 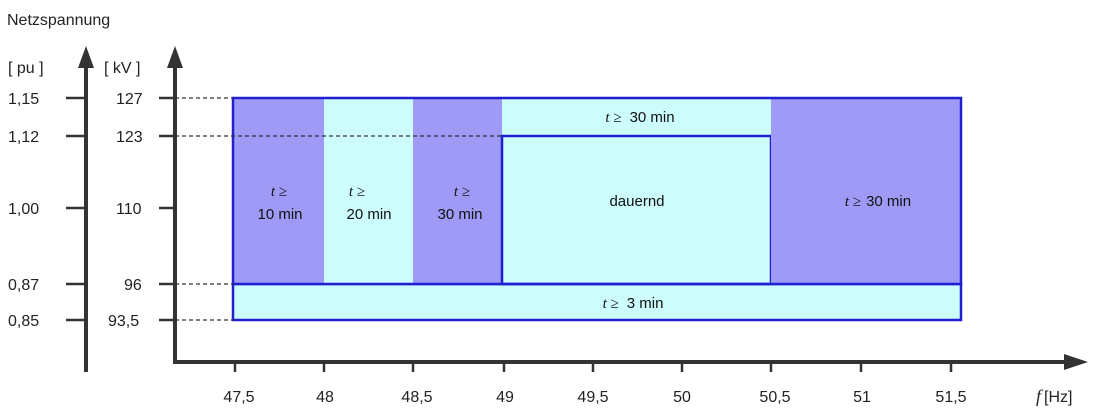 I want to click on region-top-symbol: t ≥, so click(x=613, y=118).